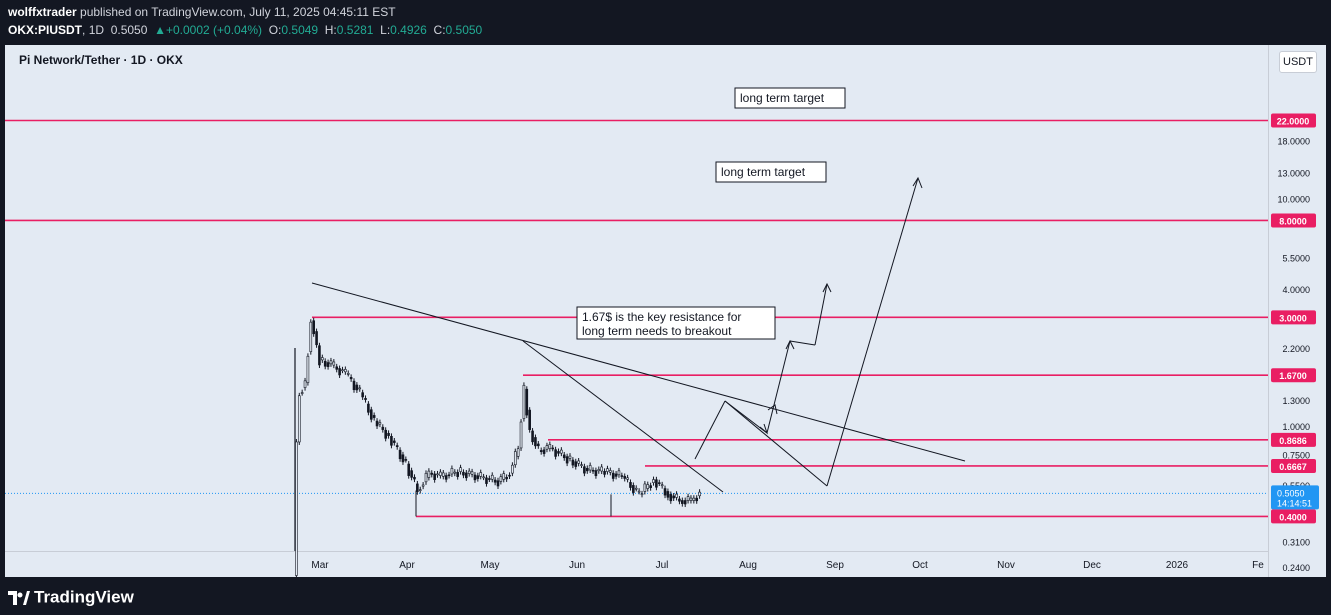  I want to click on level-price-label: 8.0000, so click(1293, 221).